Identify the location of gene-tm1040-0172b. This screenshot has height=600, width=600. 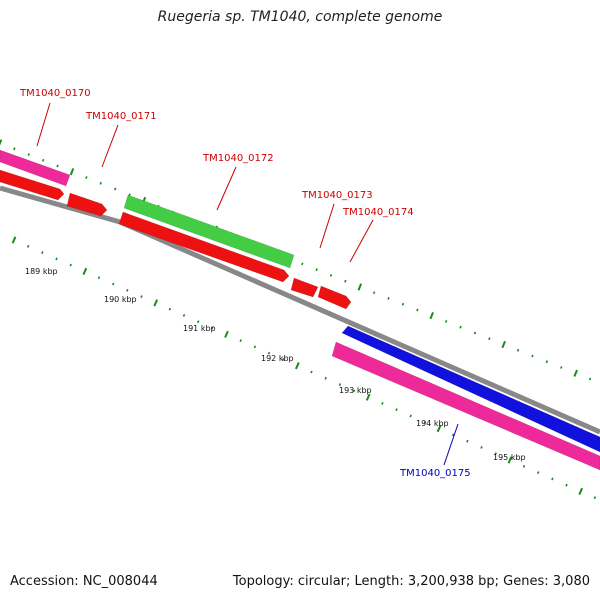
(204, 247).